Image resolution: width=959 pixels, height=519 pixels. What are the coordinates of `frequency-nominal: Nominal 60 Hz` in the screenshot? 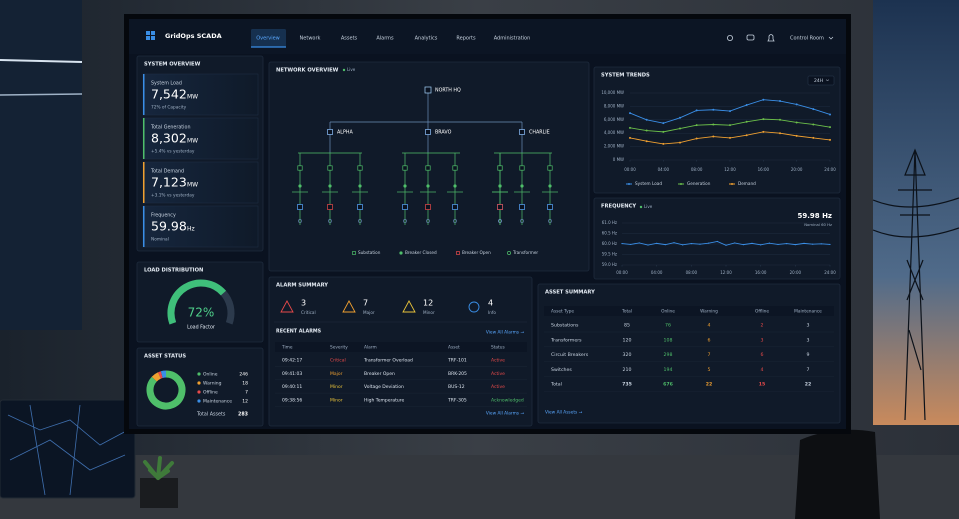 It's located at (818, 224).